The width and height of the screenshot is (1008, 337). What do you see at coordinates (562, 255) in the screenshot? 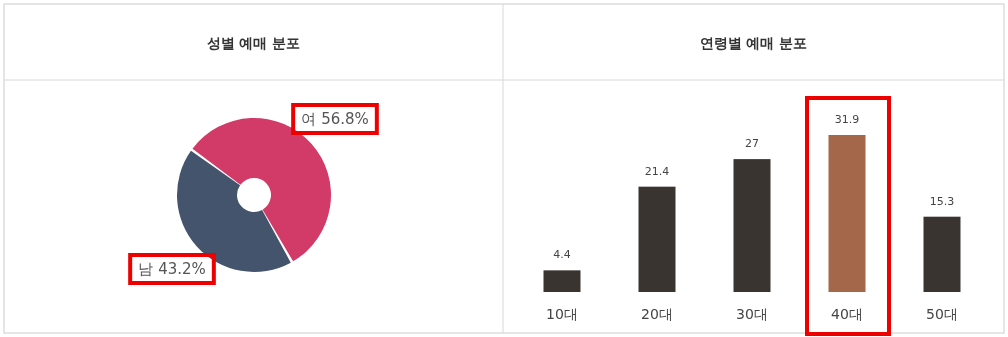
I see `data-label: 4.4` at bounding box center [562, 255].